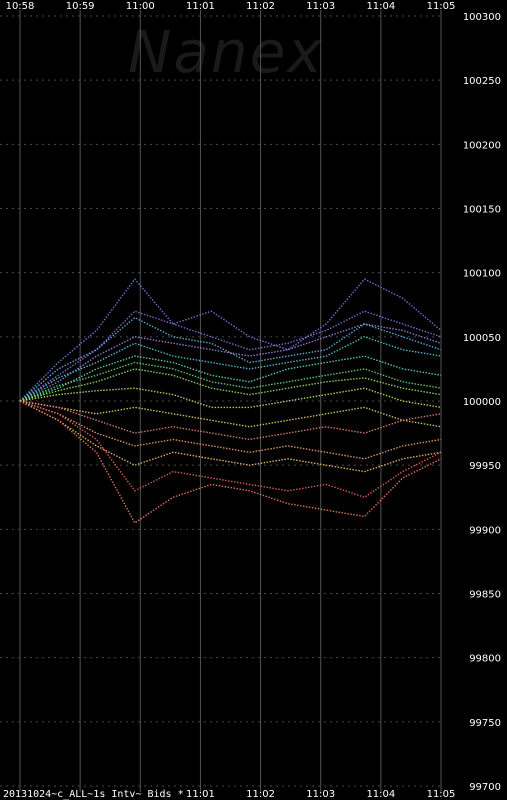  Describe the element at coordinates (260, 6) in the screenshot. I see `x-tick-label-top: 11:02` at that location.